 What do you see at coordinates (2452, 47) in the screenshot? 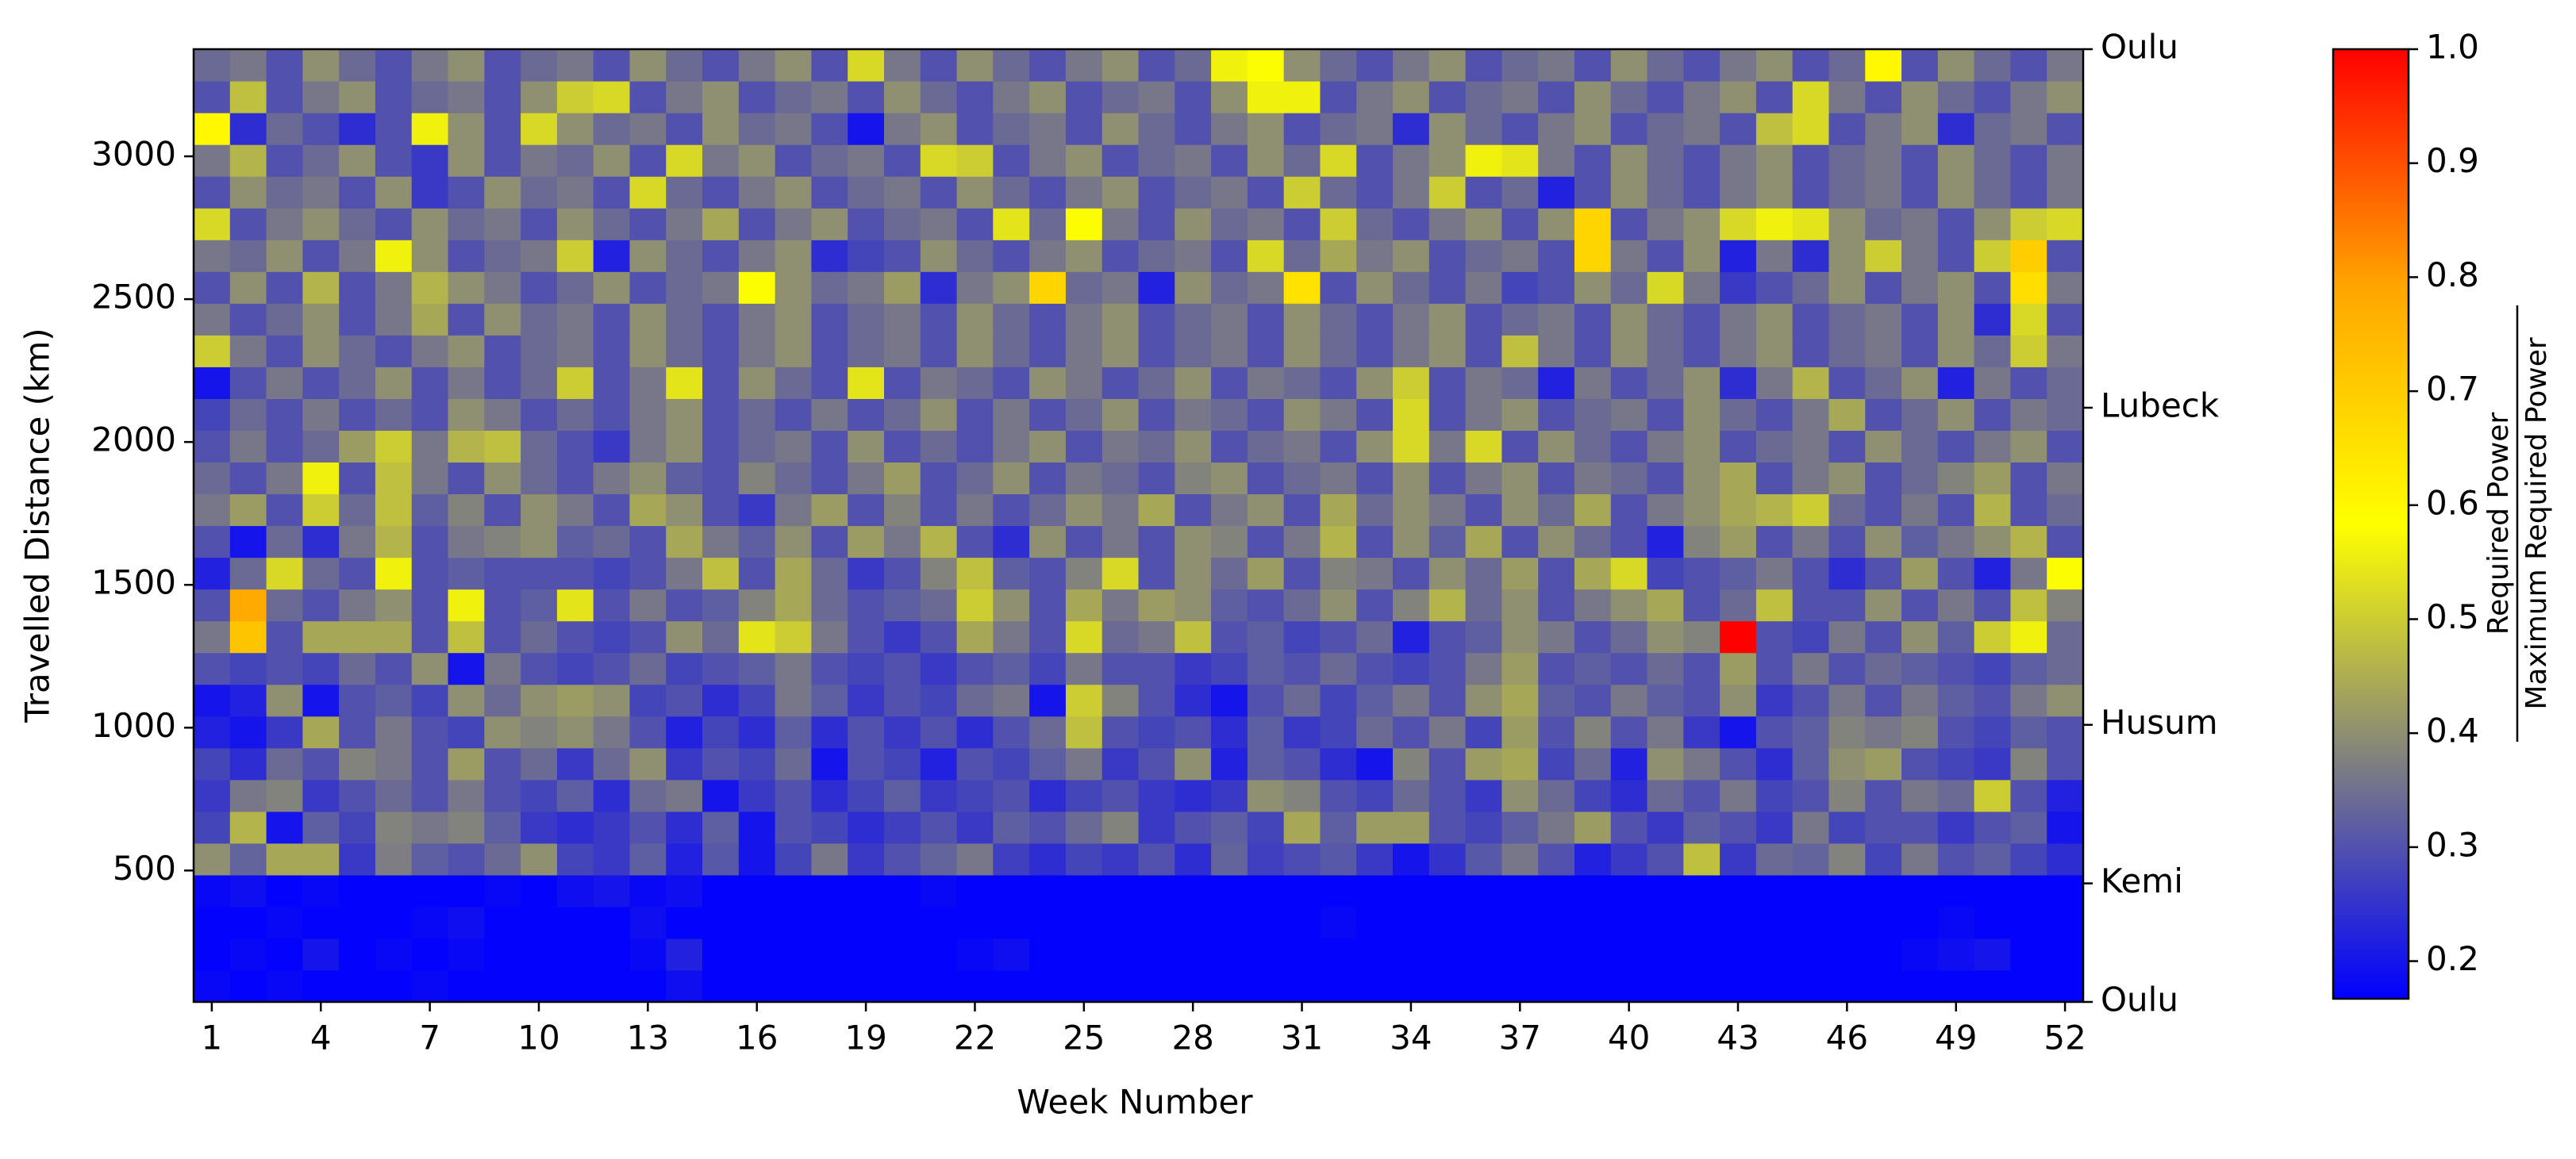
I see `colorbar-tick-label: 1.0` at bounding box center [2452, 47].